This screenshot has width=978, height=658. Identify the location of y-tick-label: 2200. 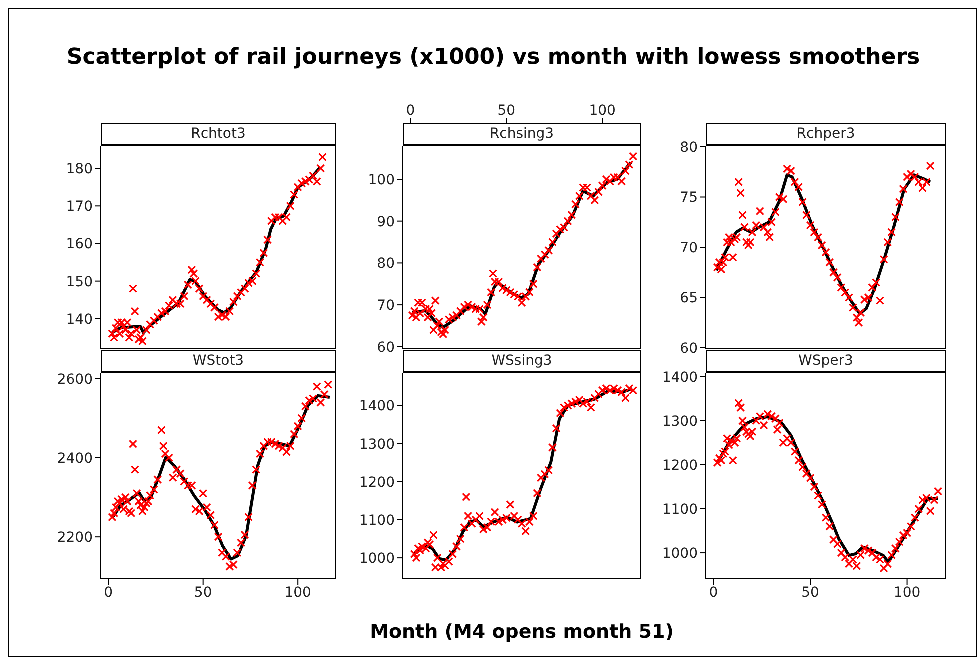
(75, 538).